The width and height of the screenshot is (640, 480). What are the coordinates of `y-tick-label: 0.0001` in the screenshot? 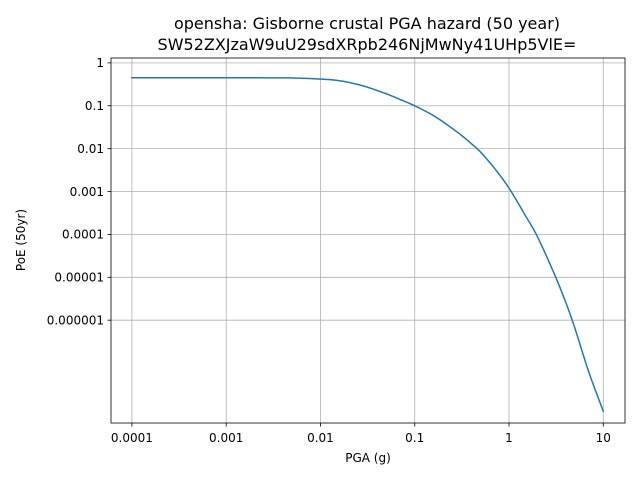 It's located at (83, 235).